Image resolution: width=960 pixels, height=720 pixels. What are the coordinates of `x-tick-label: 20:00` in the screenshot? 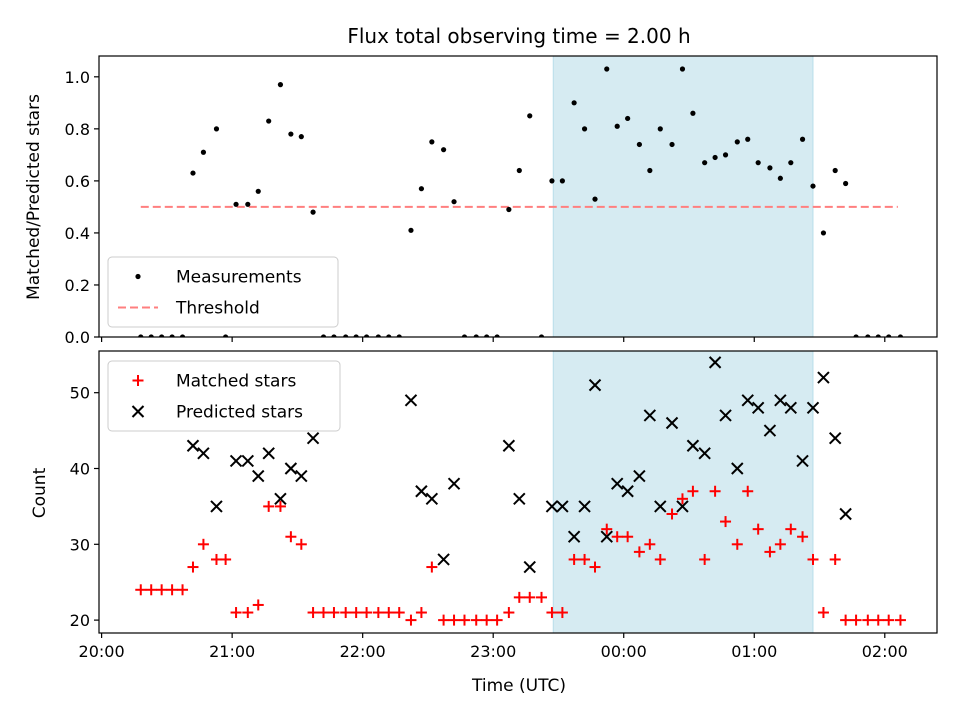 It's located at (102, 651).